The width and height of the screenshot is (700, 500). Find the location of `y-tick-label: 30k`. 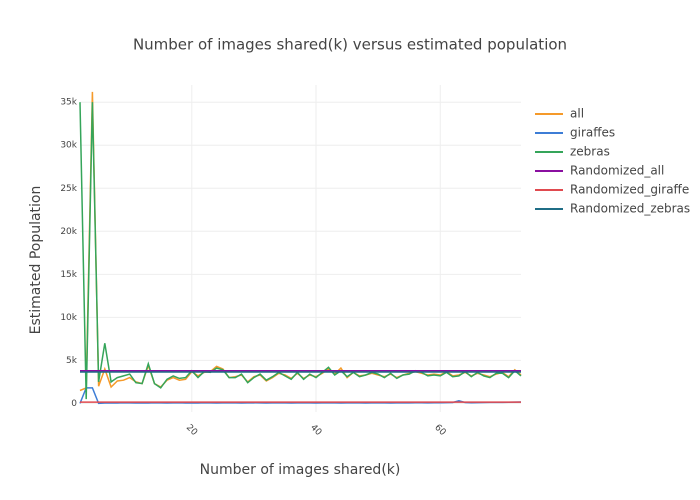

y-tick-label: 30k is located at coordinates (68, 146).